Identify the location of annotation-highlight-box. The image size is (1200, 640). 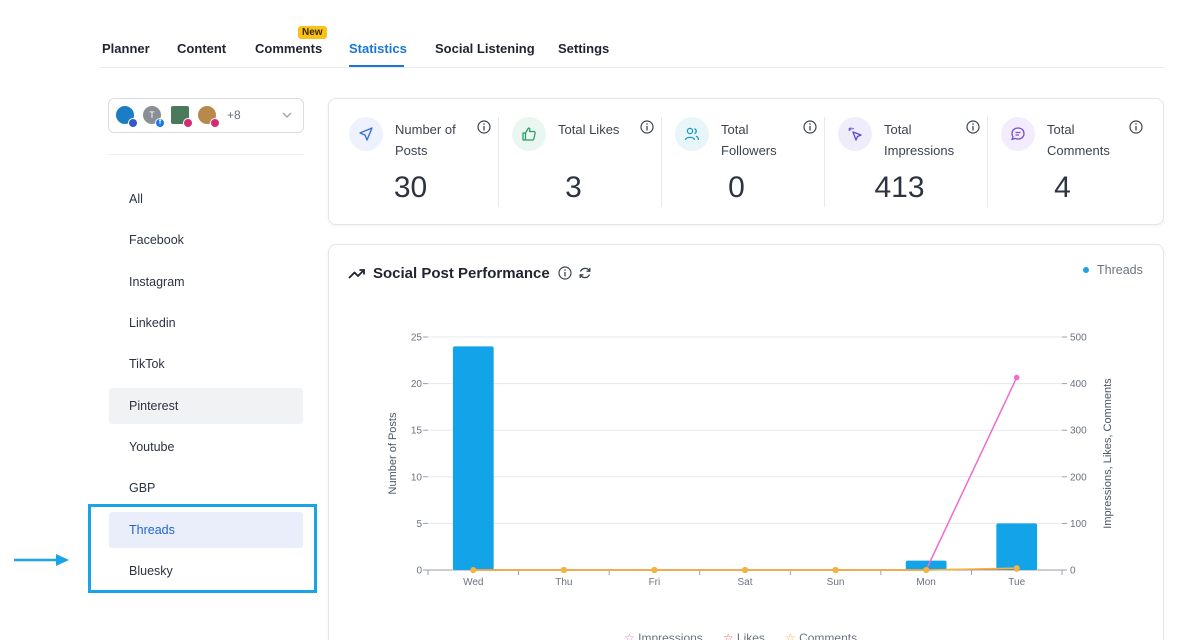
(202, 548).